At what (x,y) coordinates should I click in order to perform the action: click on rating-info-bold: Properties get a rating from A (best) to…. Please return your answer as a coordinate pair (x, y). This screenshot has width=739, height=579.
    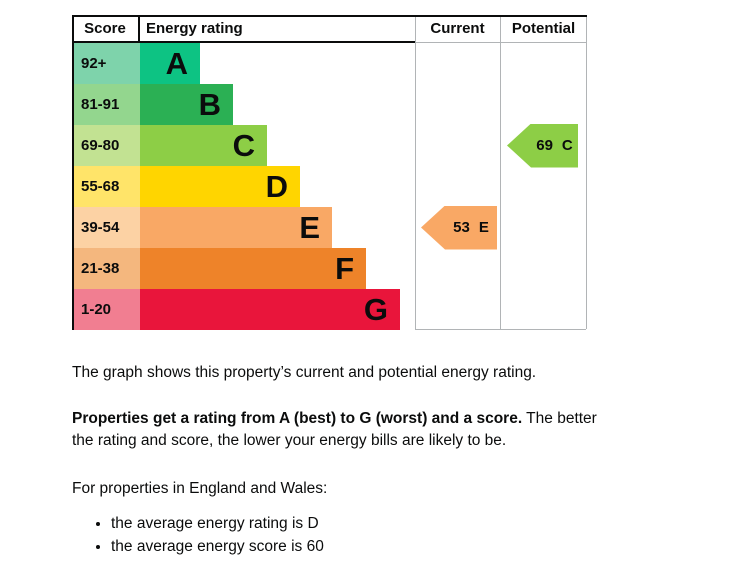
    Looking at the image, I should click on (297, 418).